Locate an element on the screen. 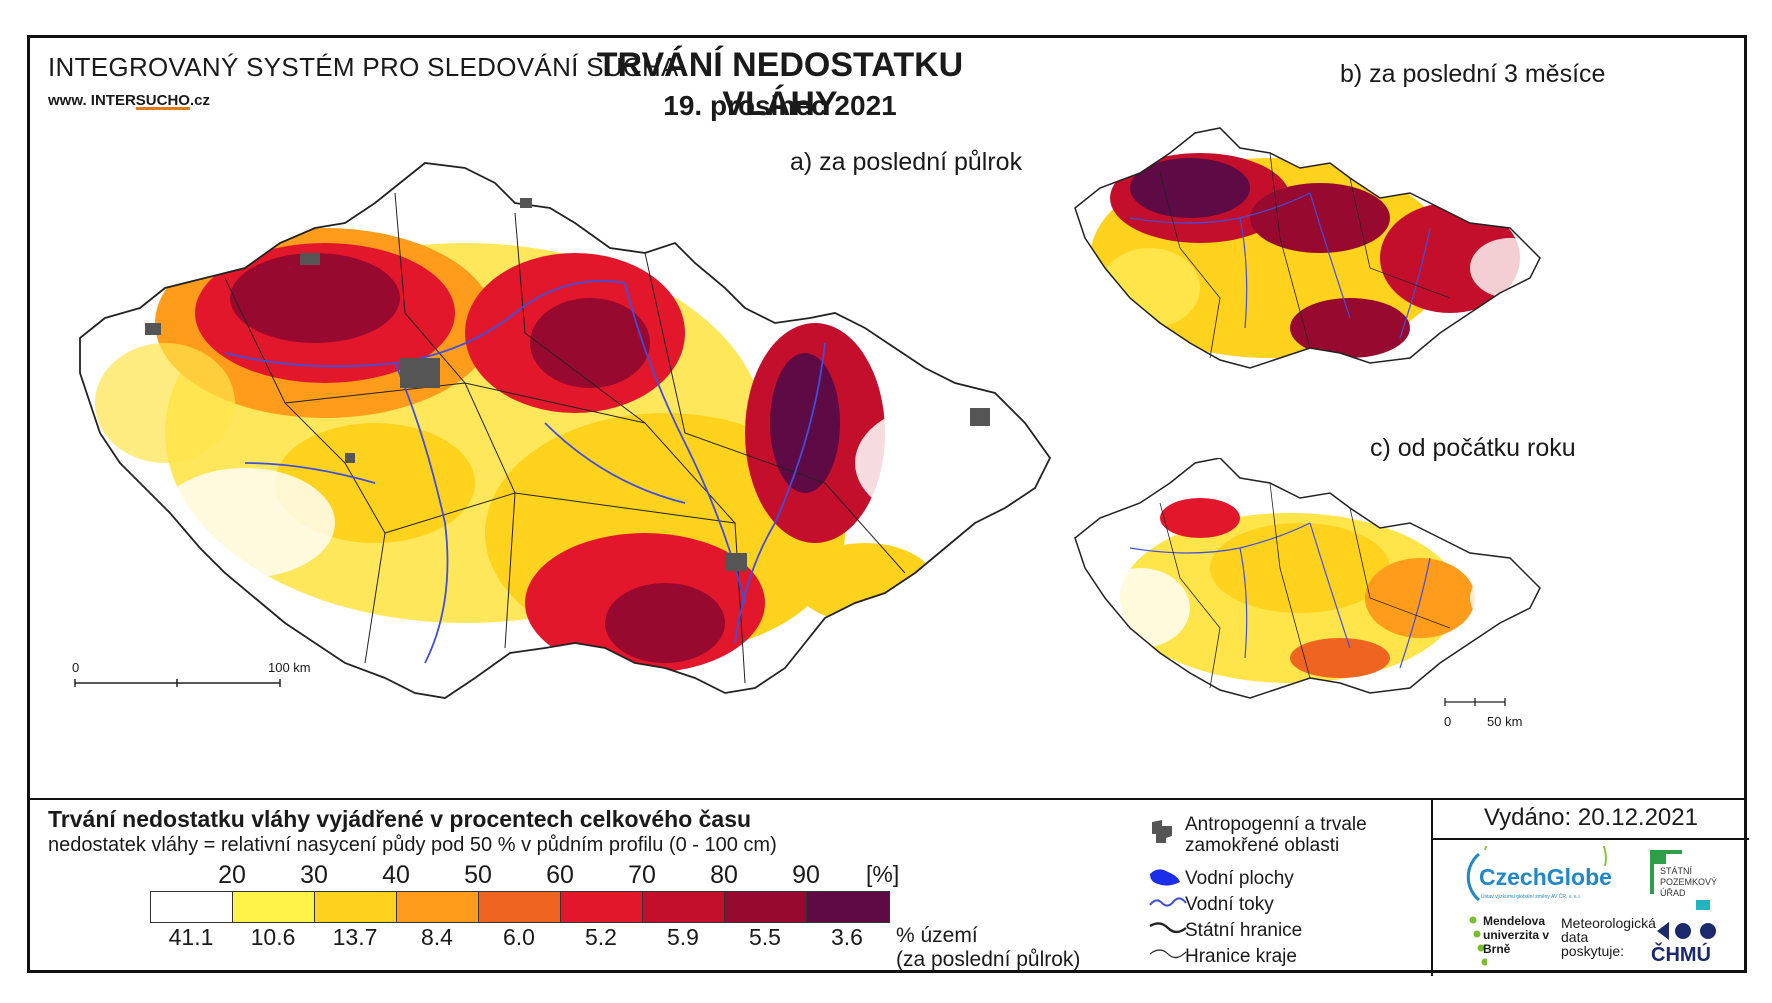 The width and height of the screenshot is (1772, 1003). percent-territory-value: 8.4 is located at coordinates (437, 937).